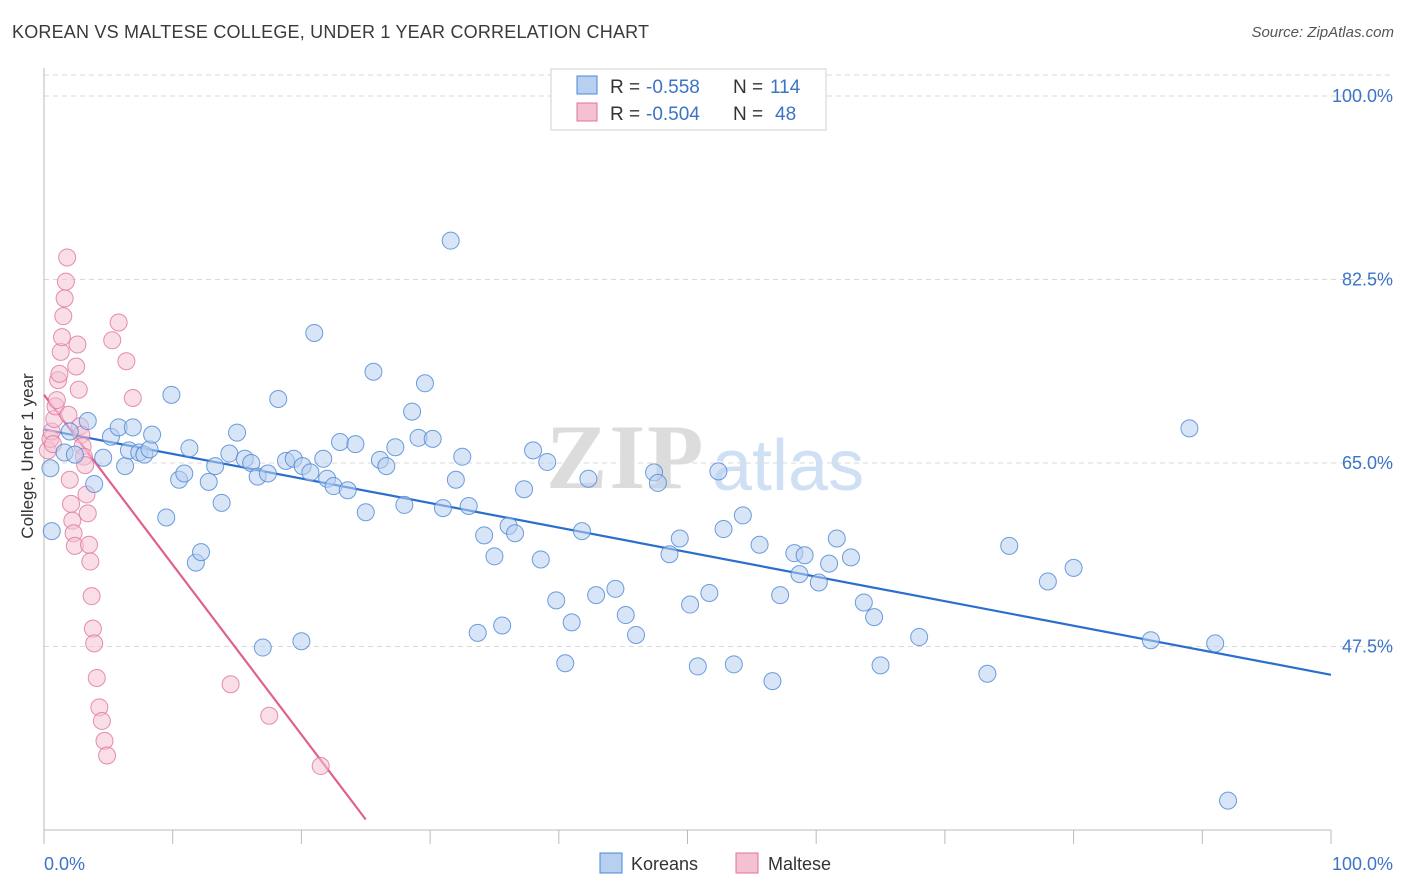 Image resolution: width=1406 pixels, height=892 pixels. Describe the element at coordinates (715, 863) in the screenshot. I see `series-legend: Koreans Maltese` at that location.